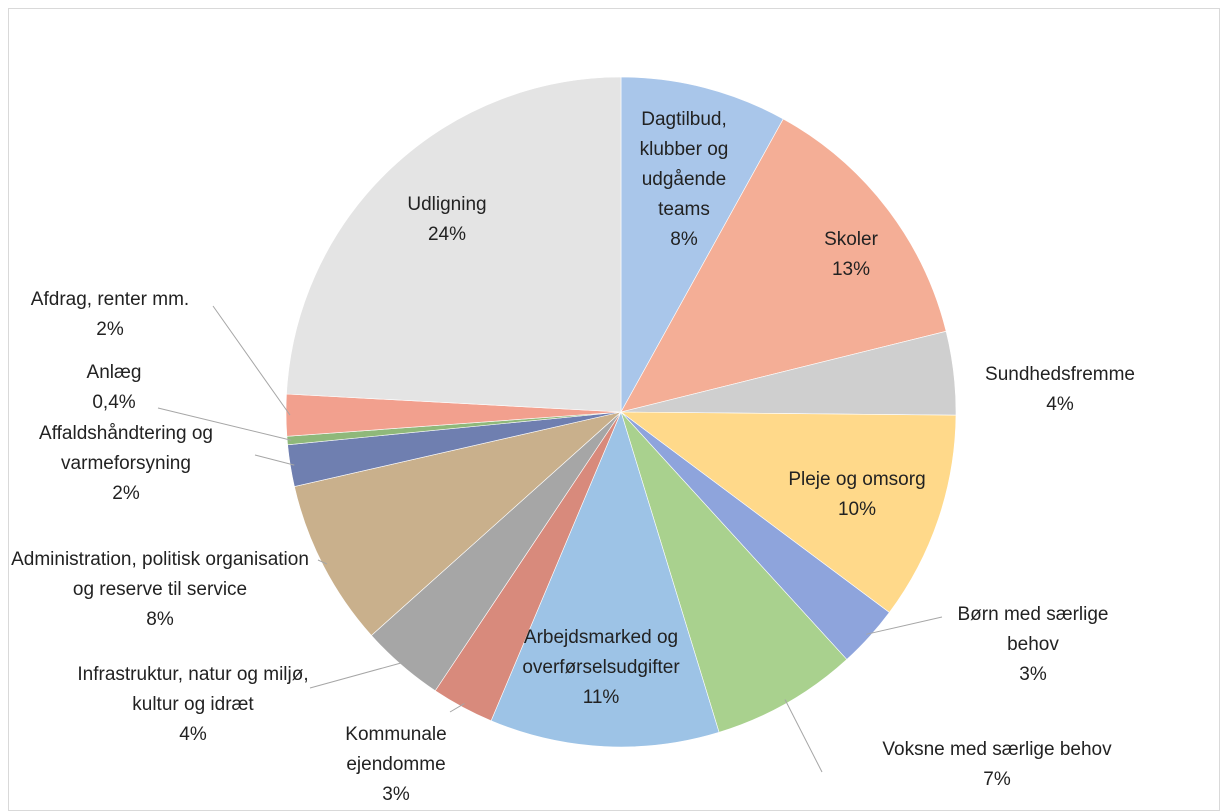 Image resolution: width=1220 pixels, height=811 pixels. I want to click on category-name: Affaldshåndtering og varmeforsyning, so click(126, 448).